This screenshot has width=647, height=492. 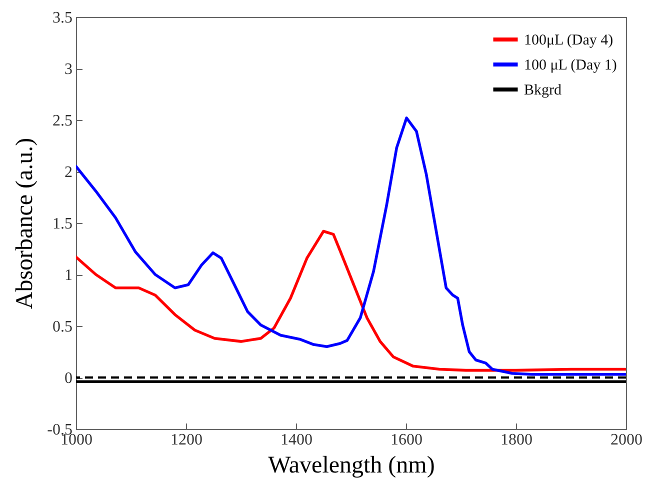 What do you see at coordinates (516, 440) in the screenshot?
I see `x-tick-label: 1800` at bounding box center [516, 440].